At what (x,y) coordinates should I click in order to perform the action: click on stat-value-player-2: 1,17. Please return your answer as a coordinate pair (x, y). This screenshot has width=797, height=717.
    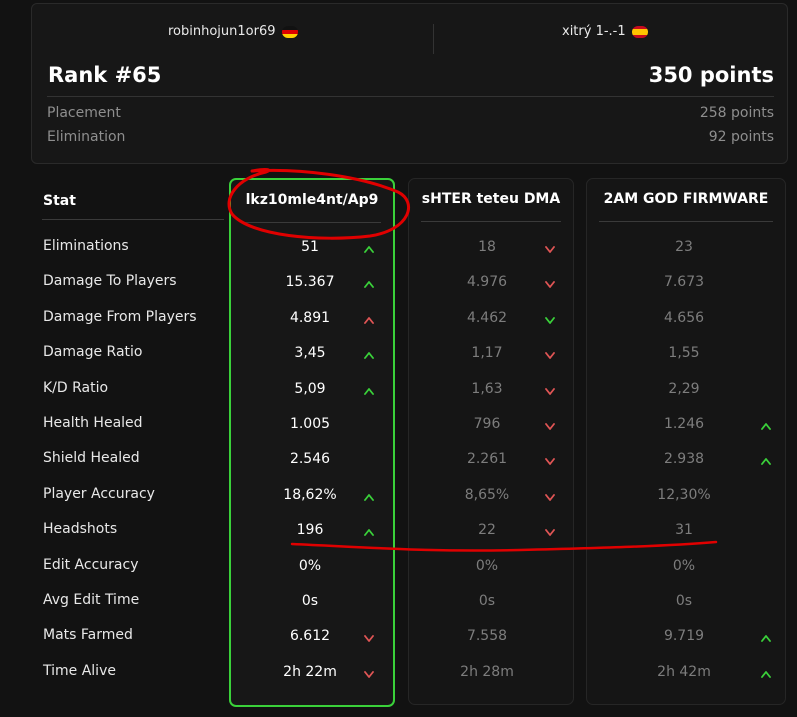
    Looking at the image, I should click on (487, 353).